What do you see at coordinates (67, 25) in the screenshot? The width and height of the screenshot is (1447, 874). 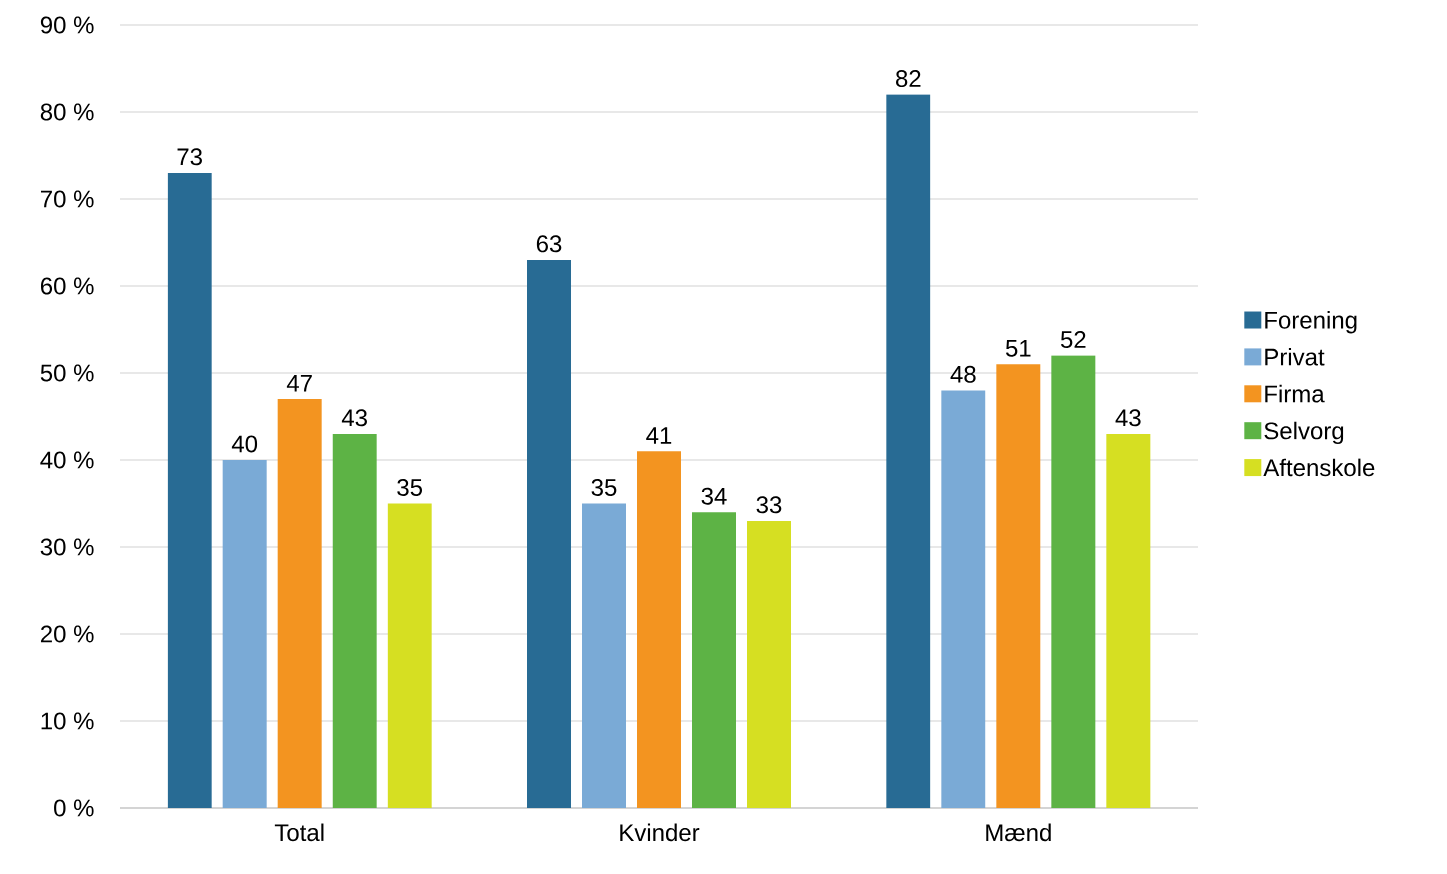 I see `y-tick-label: 90 %` at bounding box center [67, 25].